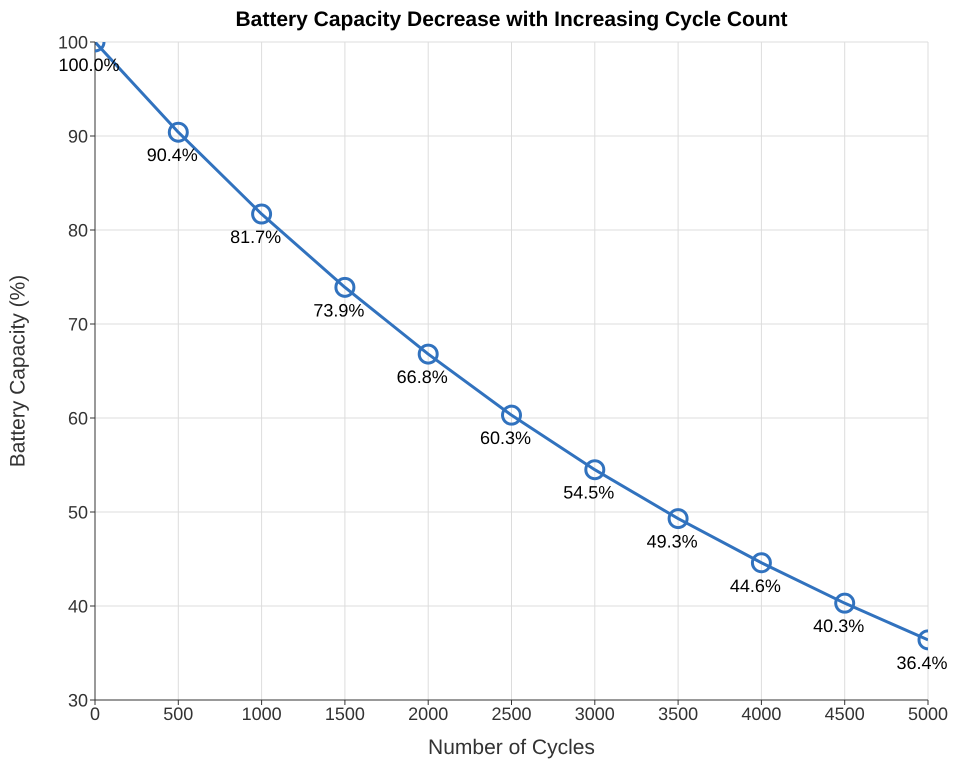 The image size is (958, 766). What do you see at coordinates (78, 230) in the screenshot?
I see `y-tick-label: 80` at bounding box center [78, 230].